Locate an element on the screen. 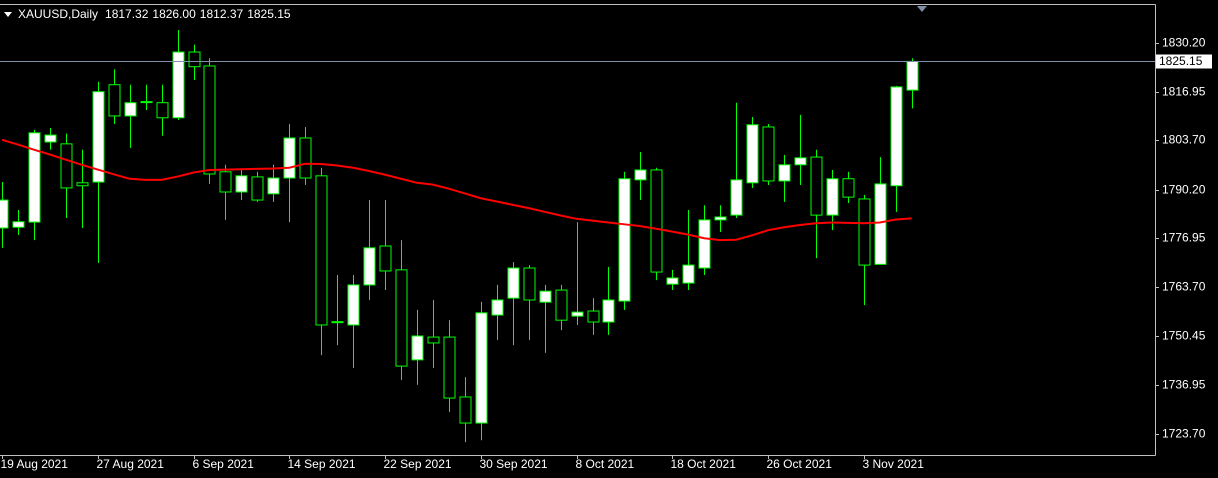 This screenshot has height=478, width=1218. y-tick-label: 1776.95 is located at coordinates (1184, 238).